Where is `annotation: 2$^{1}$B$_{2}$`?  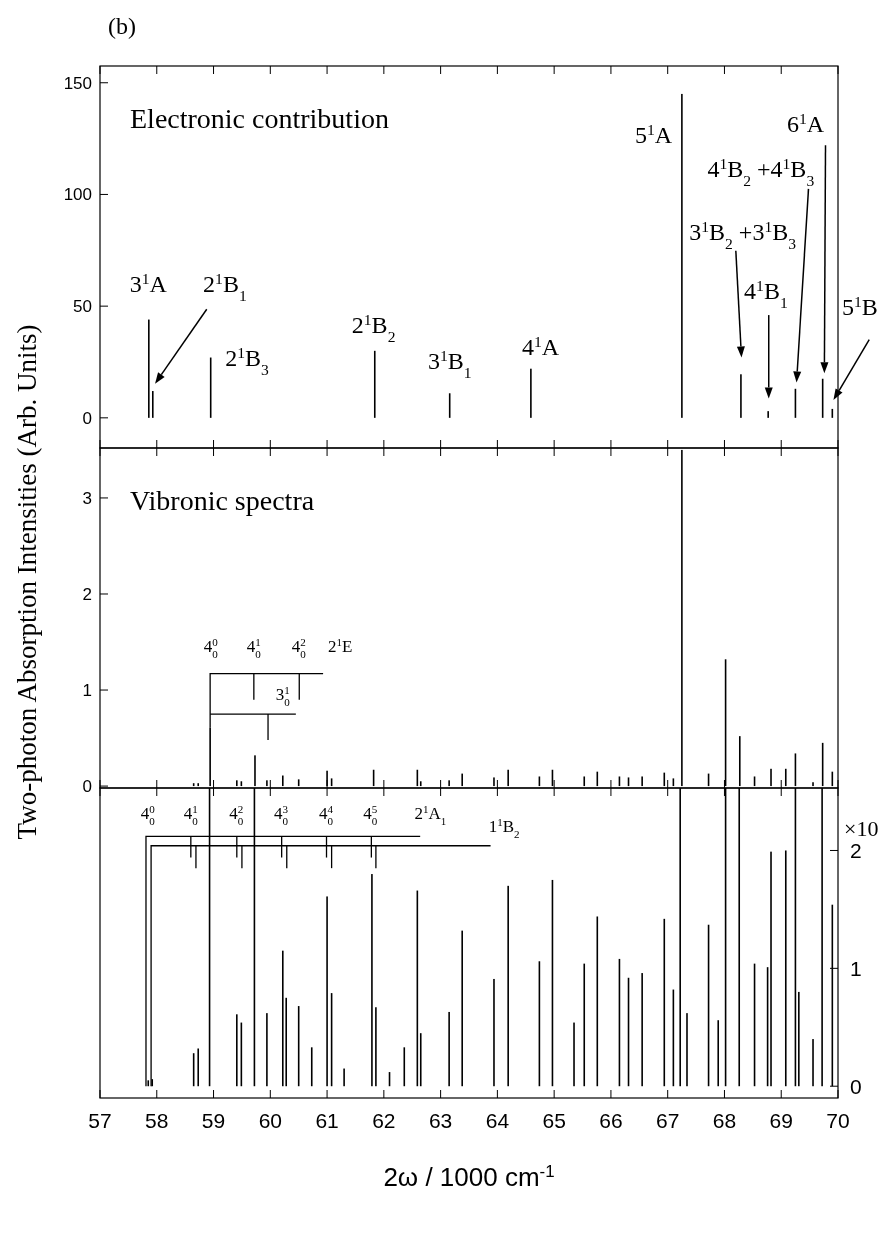 annotation: 2$^{1}$B$_{2}$ is located at coordinates (373, 327).